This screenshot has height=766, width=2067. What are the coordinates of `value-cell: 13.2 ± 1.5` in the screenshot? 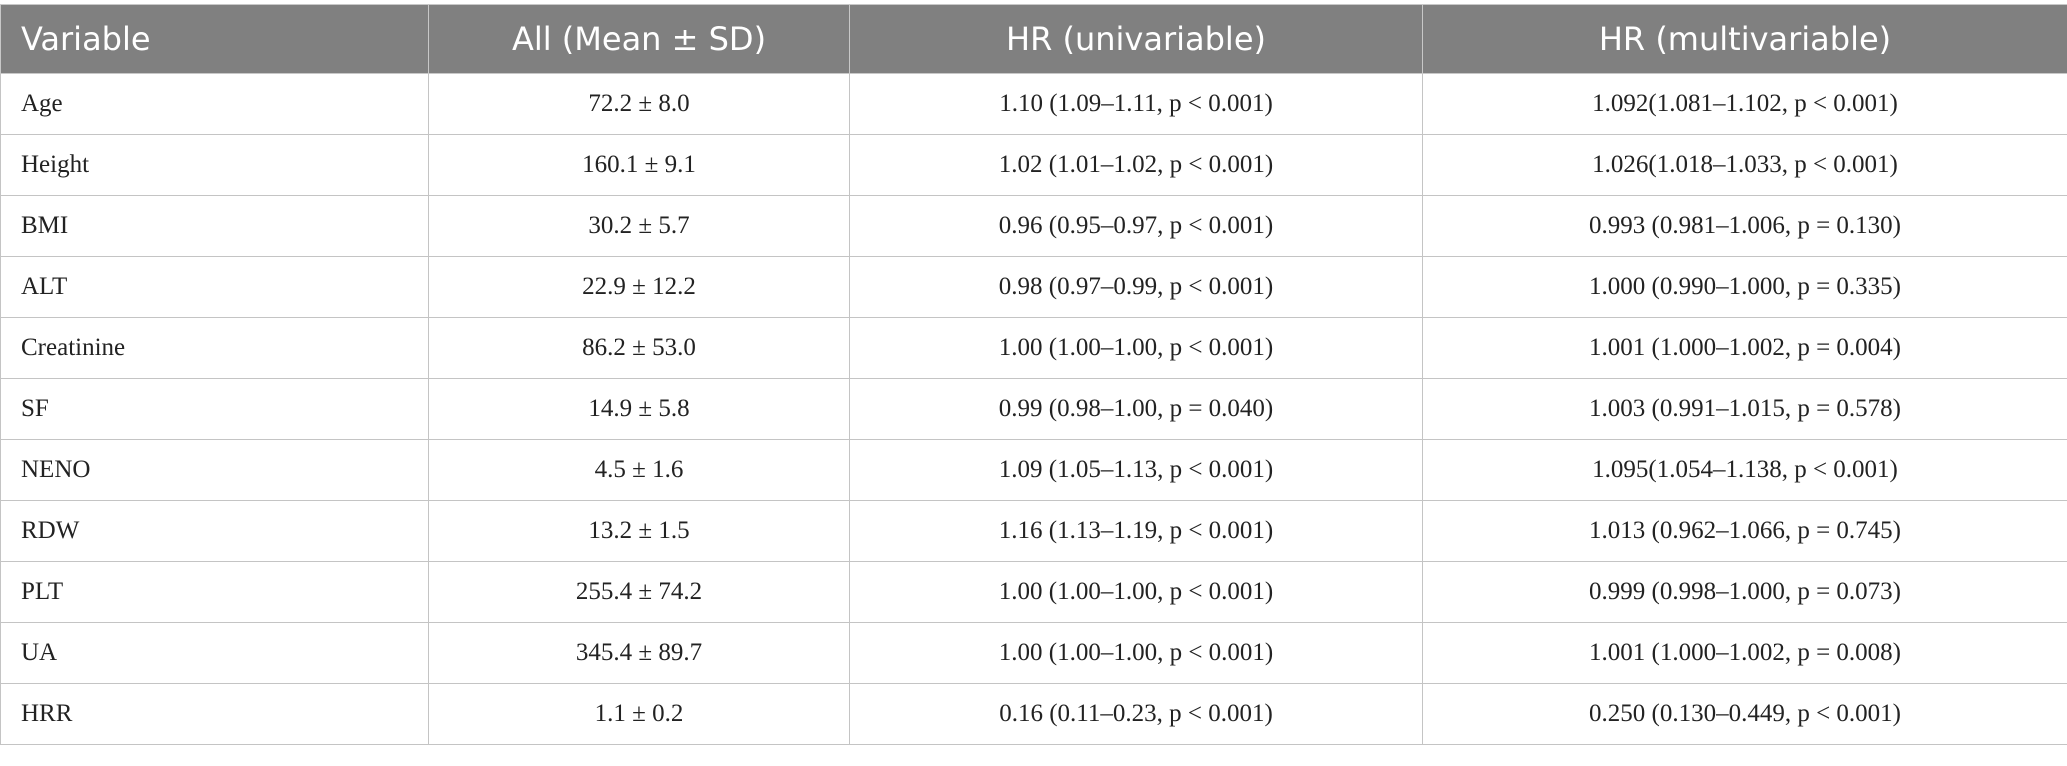 It's located at (639, 531).